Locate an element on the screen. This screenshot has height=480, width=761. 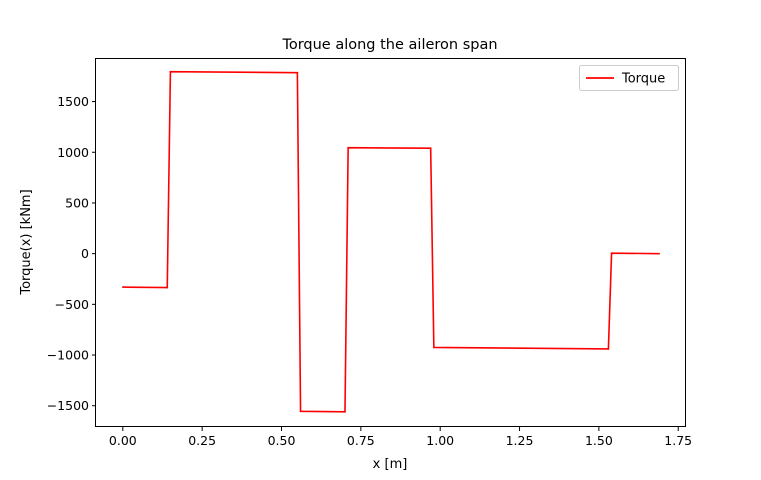
x-tick-label: 1.00 is located at coordinates (440, 440).